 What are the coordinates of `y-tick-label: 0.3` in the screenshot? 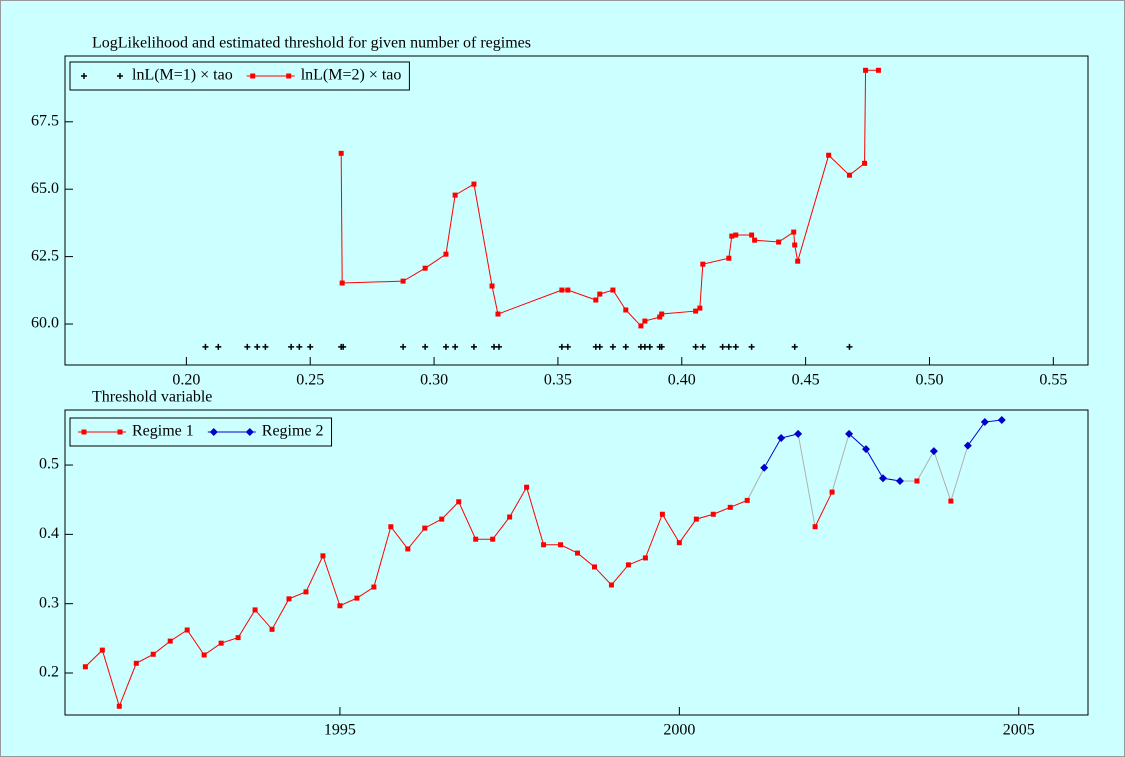 It's located at (49, 602).